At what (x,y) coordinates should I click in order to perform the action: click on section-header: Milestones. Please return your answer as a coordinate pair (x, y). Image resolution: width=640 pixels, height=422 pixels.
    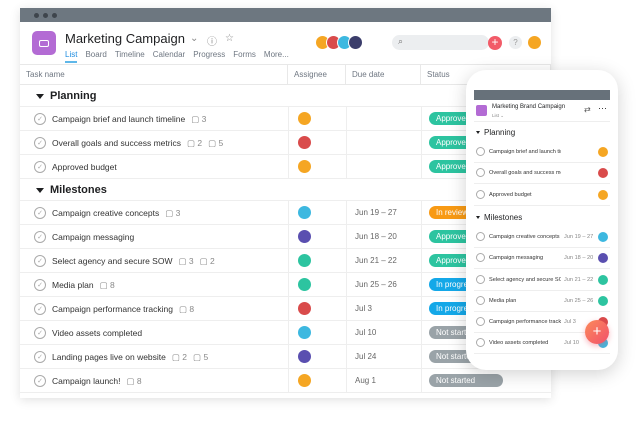
    Looking at the image, I should click on (285, 190).